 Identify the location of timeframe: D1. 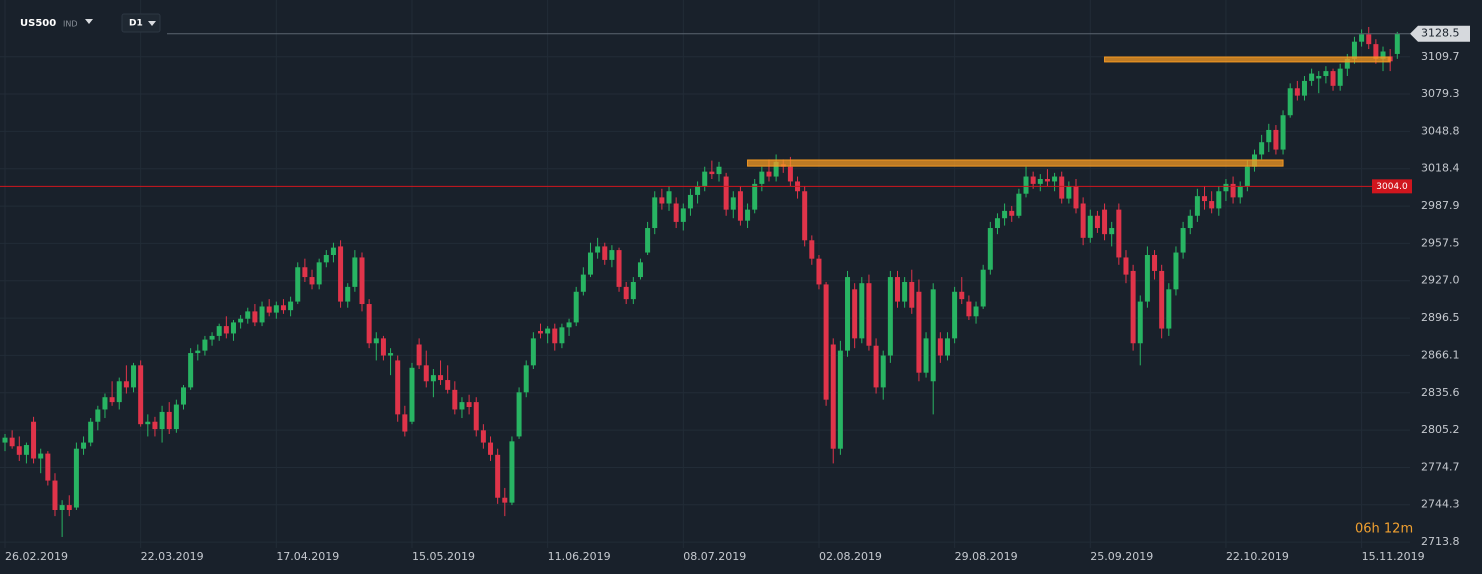
(136, 24).